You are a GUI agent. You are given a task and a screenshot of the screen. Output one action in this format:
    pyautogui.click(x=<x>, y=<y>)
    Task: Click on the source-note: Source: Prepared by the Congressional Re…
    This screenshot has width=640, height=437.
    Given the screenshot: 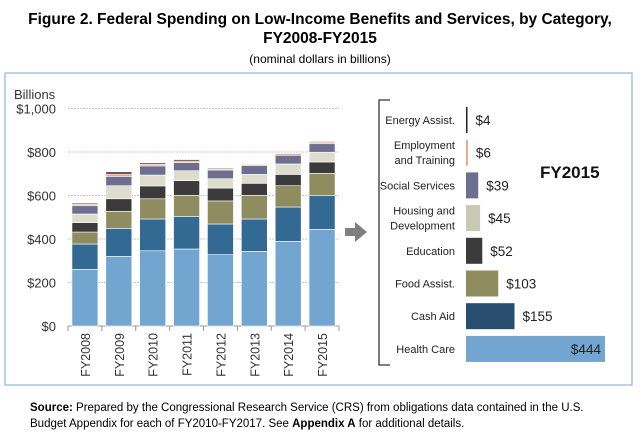 What is the action you would take?
    pyautogui.click(x=307, y=408)
    